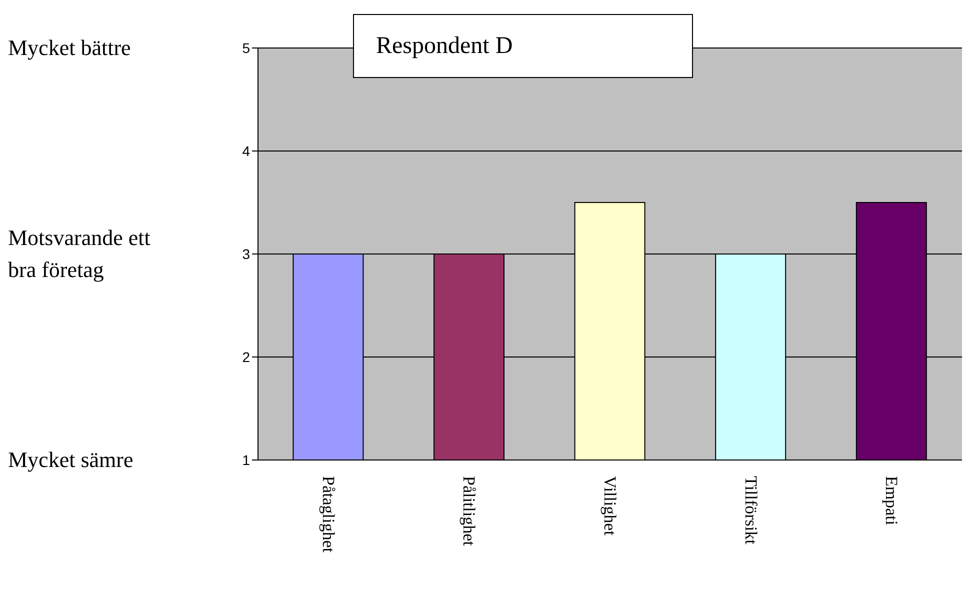  Describe the element at coordinates (246, 254) in the screenshot. I see `y-tick-label: 3` at that location.